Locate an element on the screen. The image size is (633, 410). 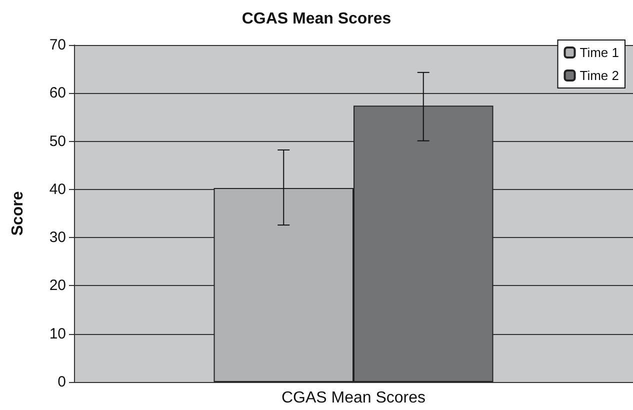
y-tick-label: 0 is located at coordinates (62, 382).